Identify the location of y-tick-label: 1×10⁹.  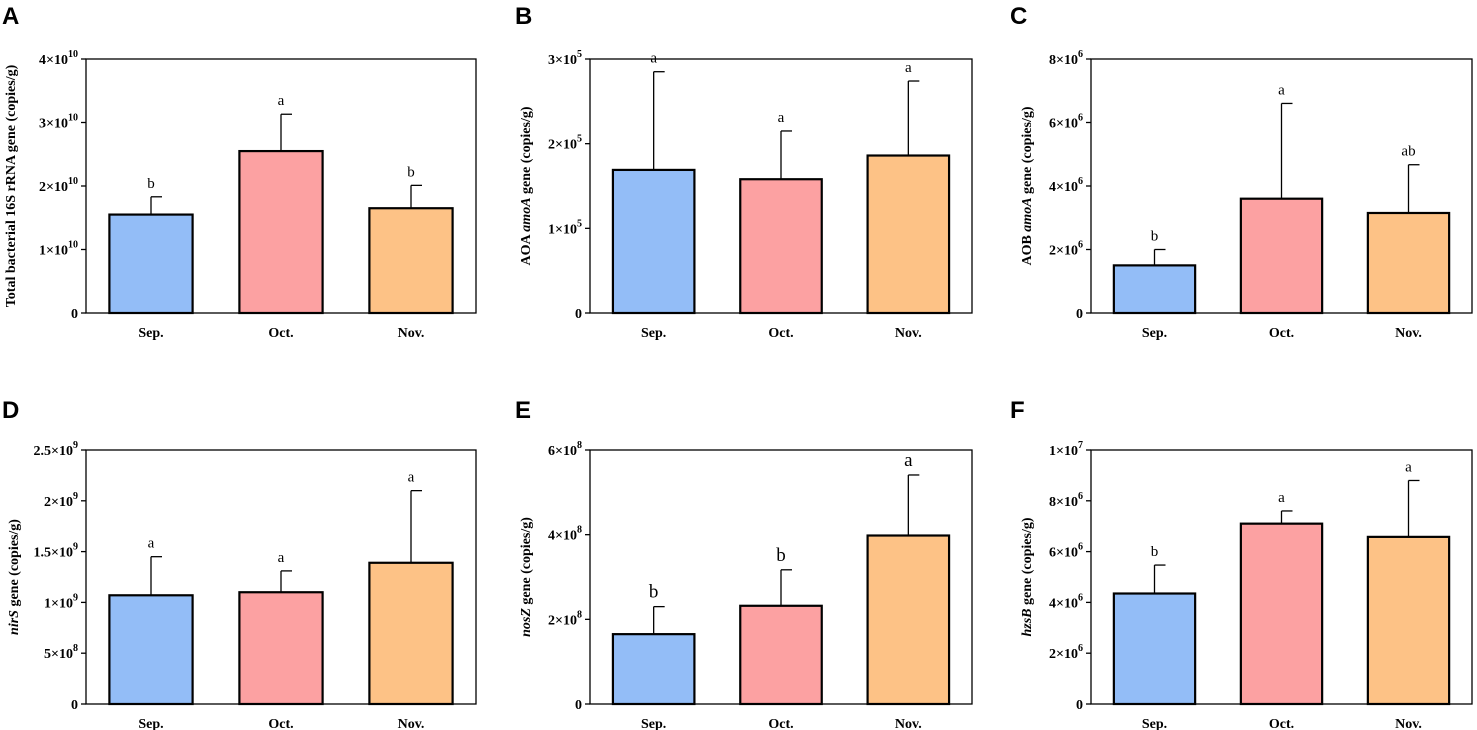
(61, 601).